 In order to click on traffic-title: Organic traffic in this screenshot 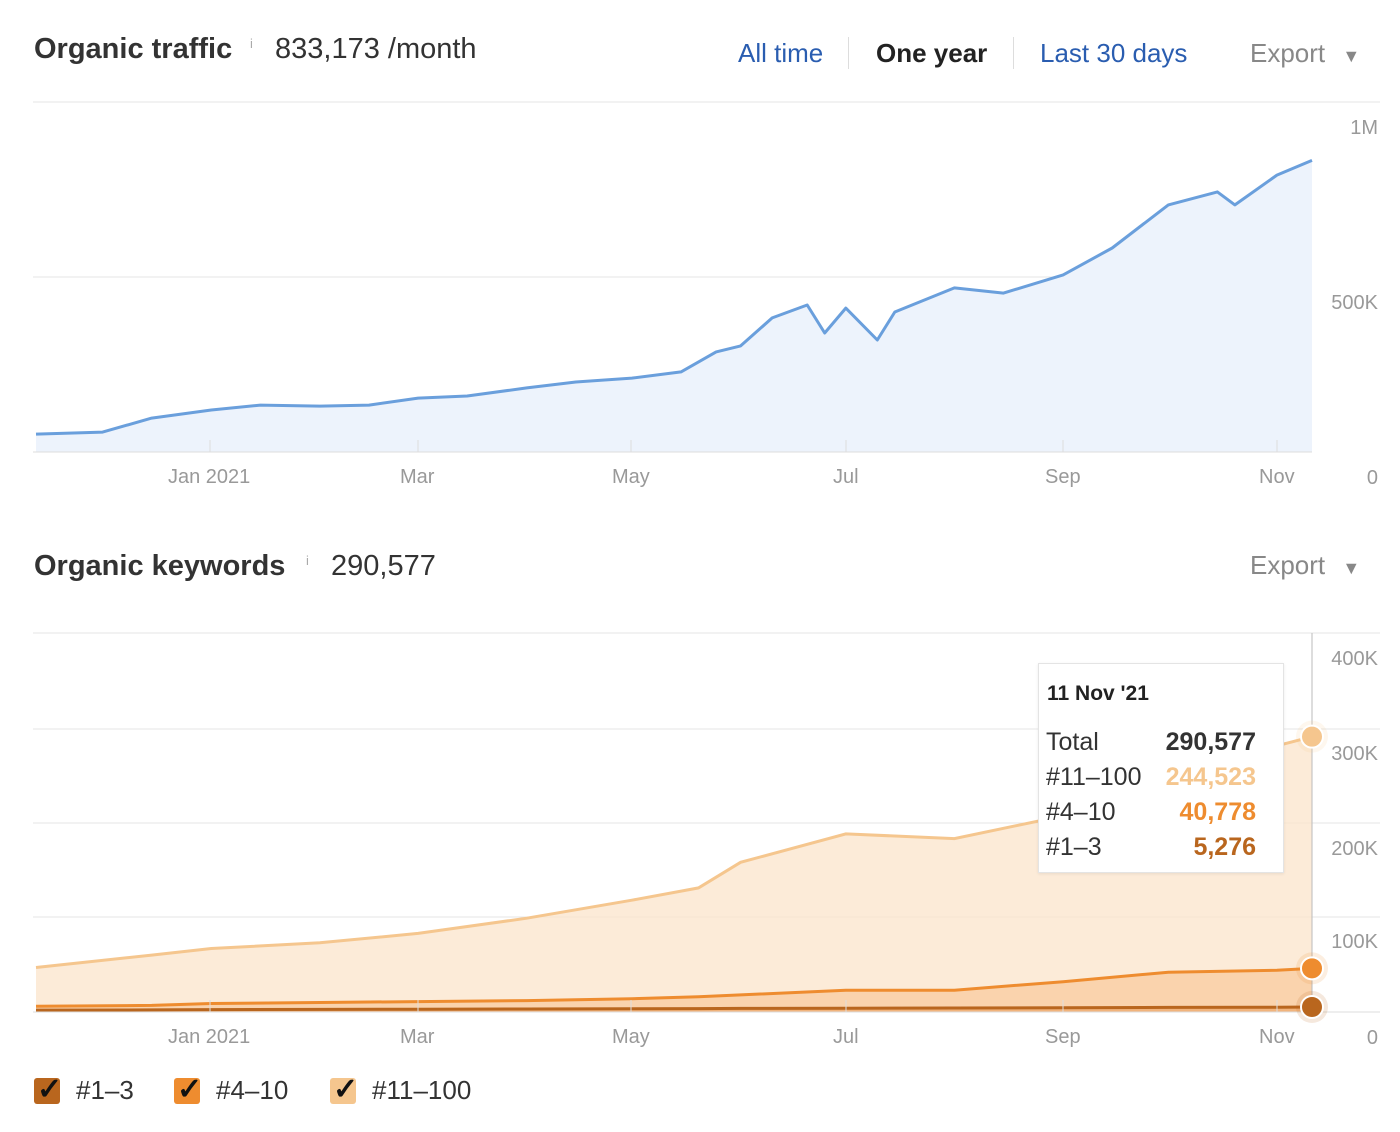, I will do `click(133, 49)`.